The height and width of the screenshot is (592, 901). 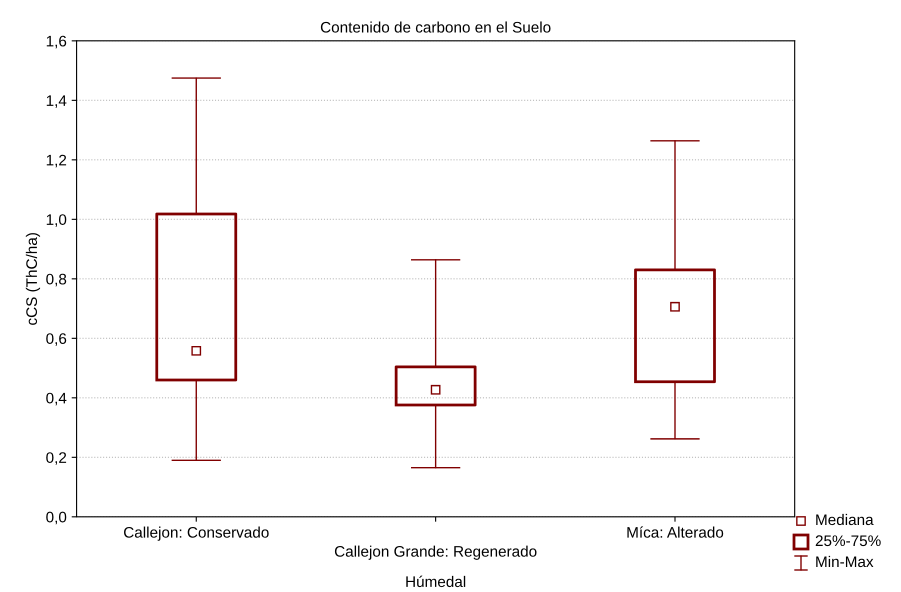 What do you see at coordinates (56, 518) in the screenshot?
I see `y-tick-label: 0,0` at bounding box center [56, 518].